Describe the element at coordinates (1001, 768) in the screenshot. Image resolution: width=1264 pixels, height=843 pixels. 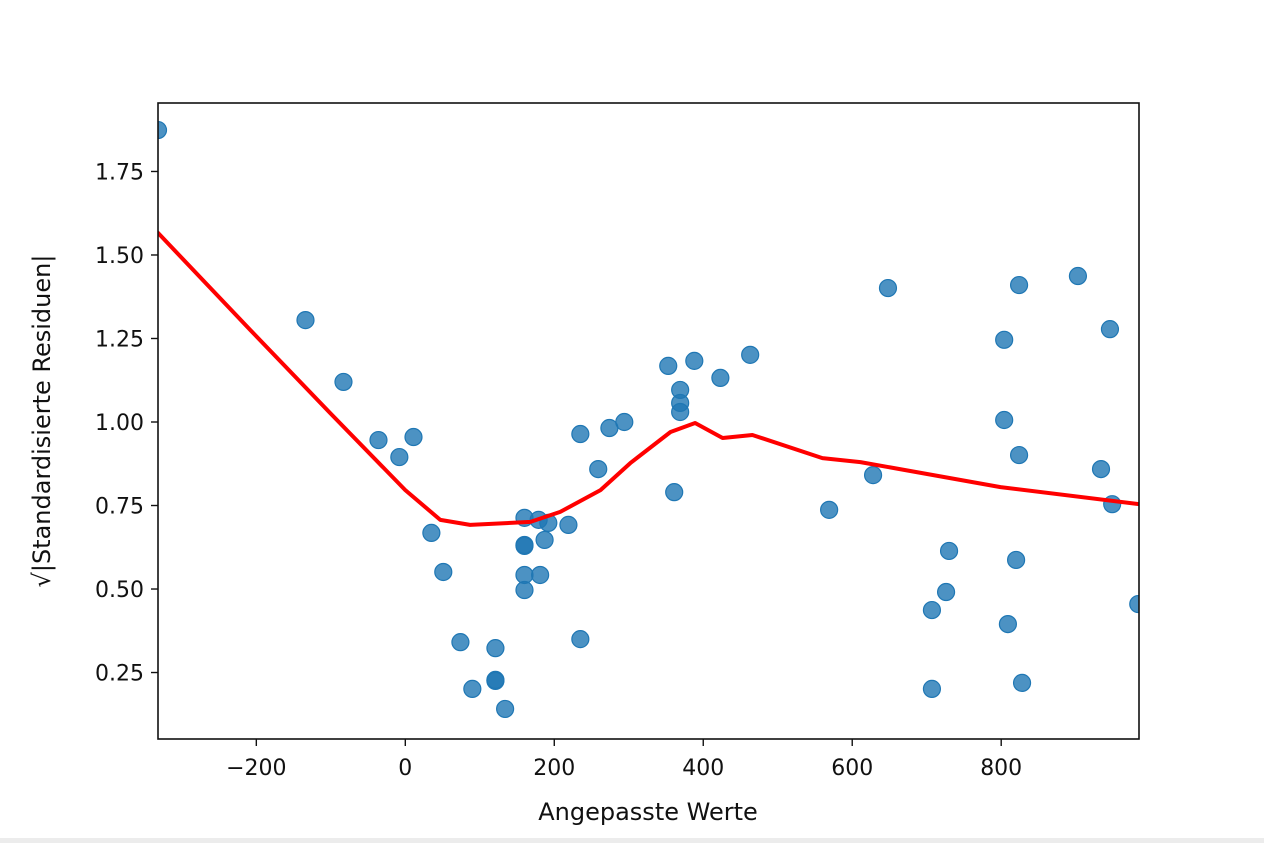
I see `x-tick-label: 800` at that location.